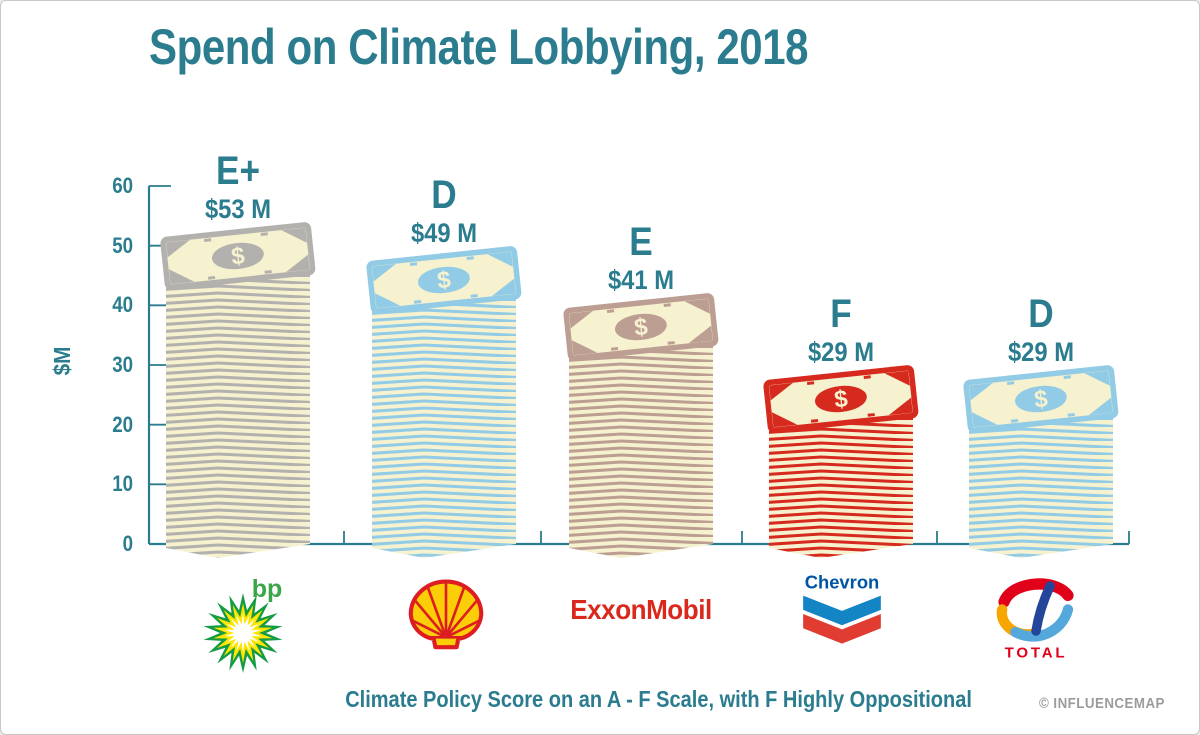  I want to click on y-tick-label-30: 30, so click(122, 364).